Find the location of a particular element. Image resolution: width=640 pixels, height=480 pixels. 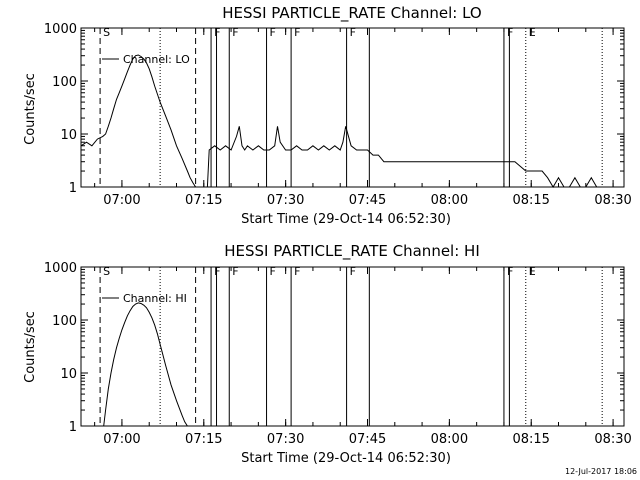

chart-title: HESSI PARTICLE_RATE Channel: LO is located at coordinates (351, 13).